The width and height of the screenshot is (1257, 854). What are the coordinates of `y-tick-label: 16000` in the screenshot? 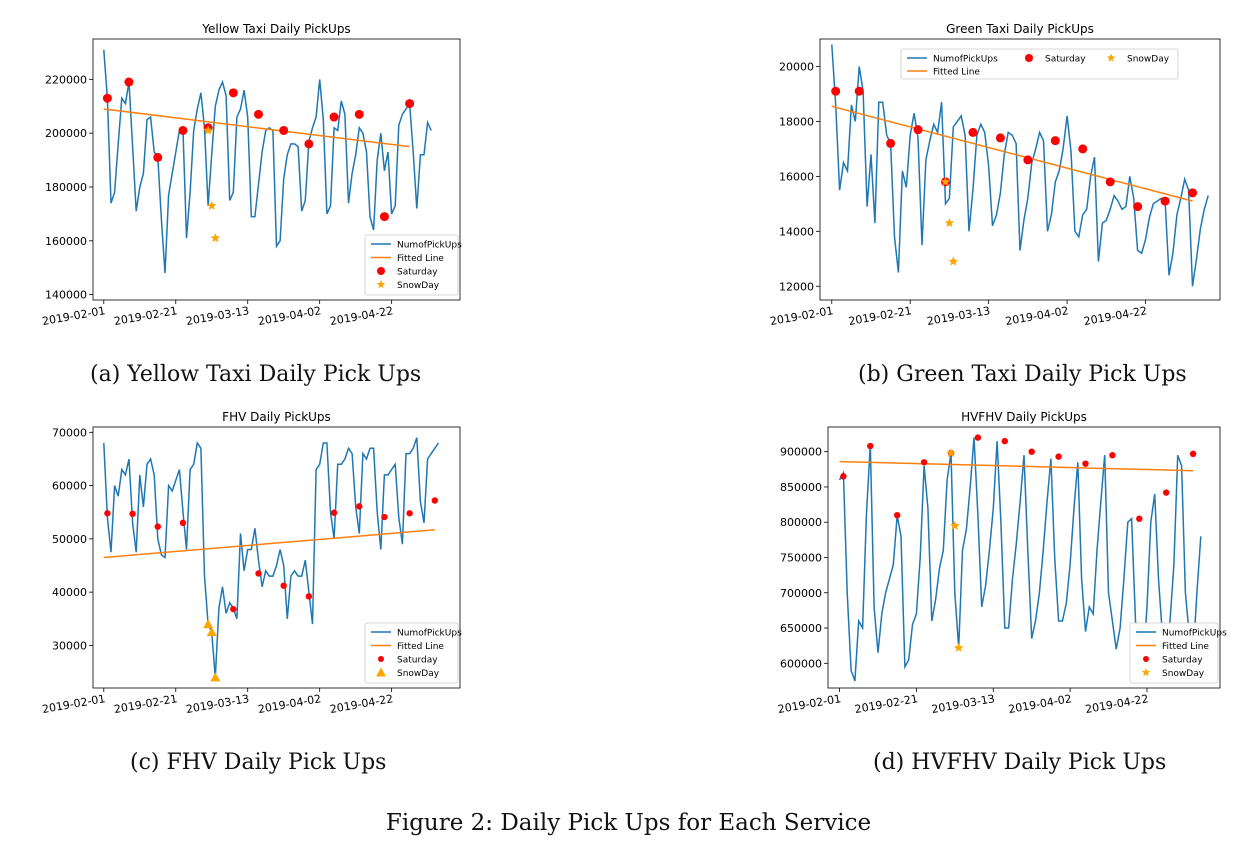 It's located at (796, 176).